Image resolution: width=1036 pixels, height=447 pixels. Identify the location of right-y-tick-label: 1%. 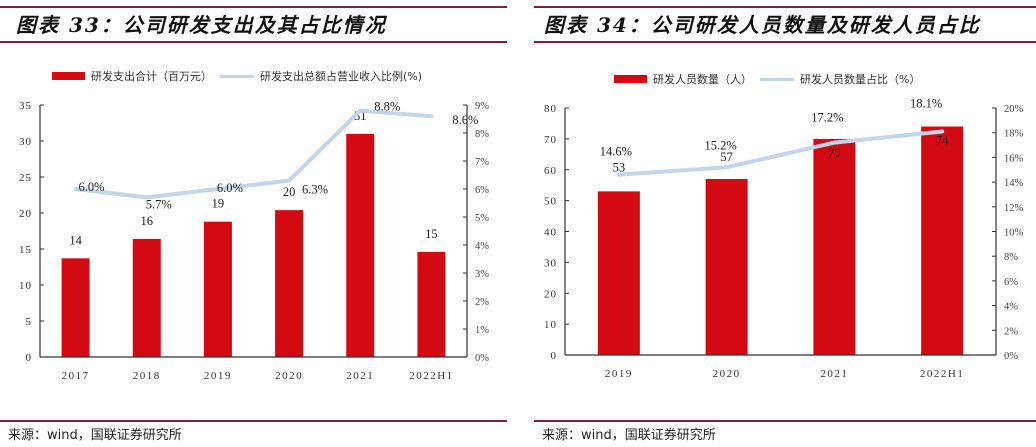
(482, 330).